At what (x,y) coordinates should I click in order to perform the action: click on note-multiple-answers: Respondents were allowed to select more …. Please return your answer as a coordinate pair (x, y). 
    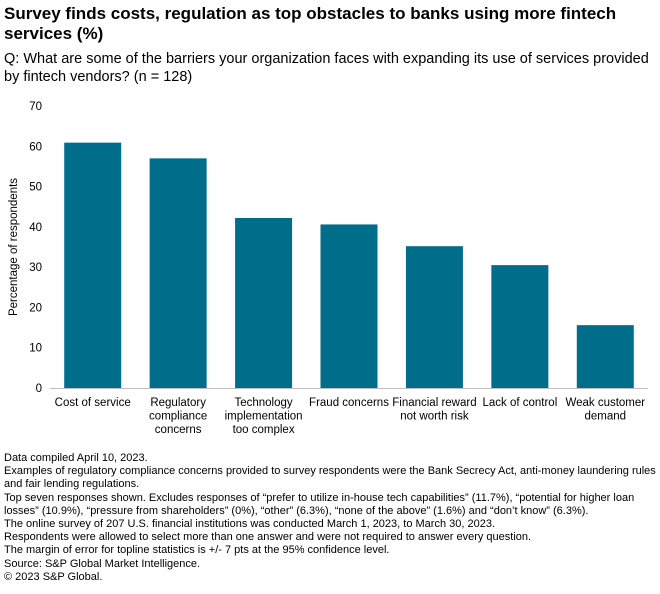
    Looking at the image, I should click on (268, 537).